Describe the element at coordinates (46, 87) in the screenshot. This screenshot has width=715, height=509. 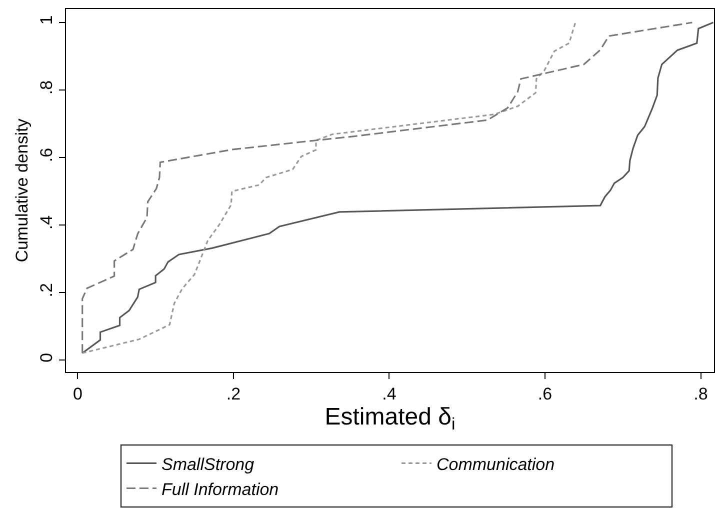
I see `y-tick-label: .8` at that location.